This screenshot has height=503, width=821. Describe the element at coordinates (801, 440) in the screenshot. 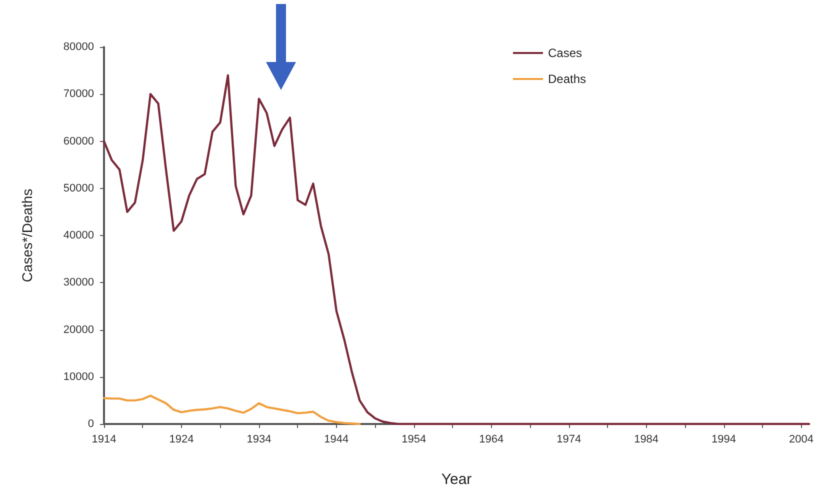

I see `x-tick-label: 2004` at that location.